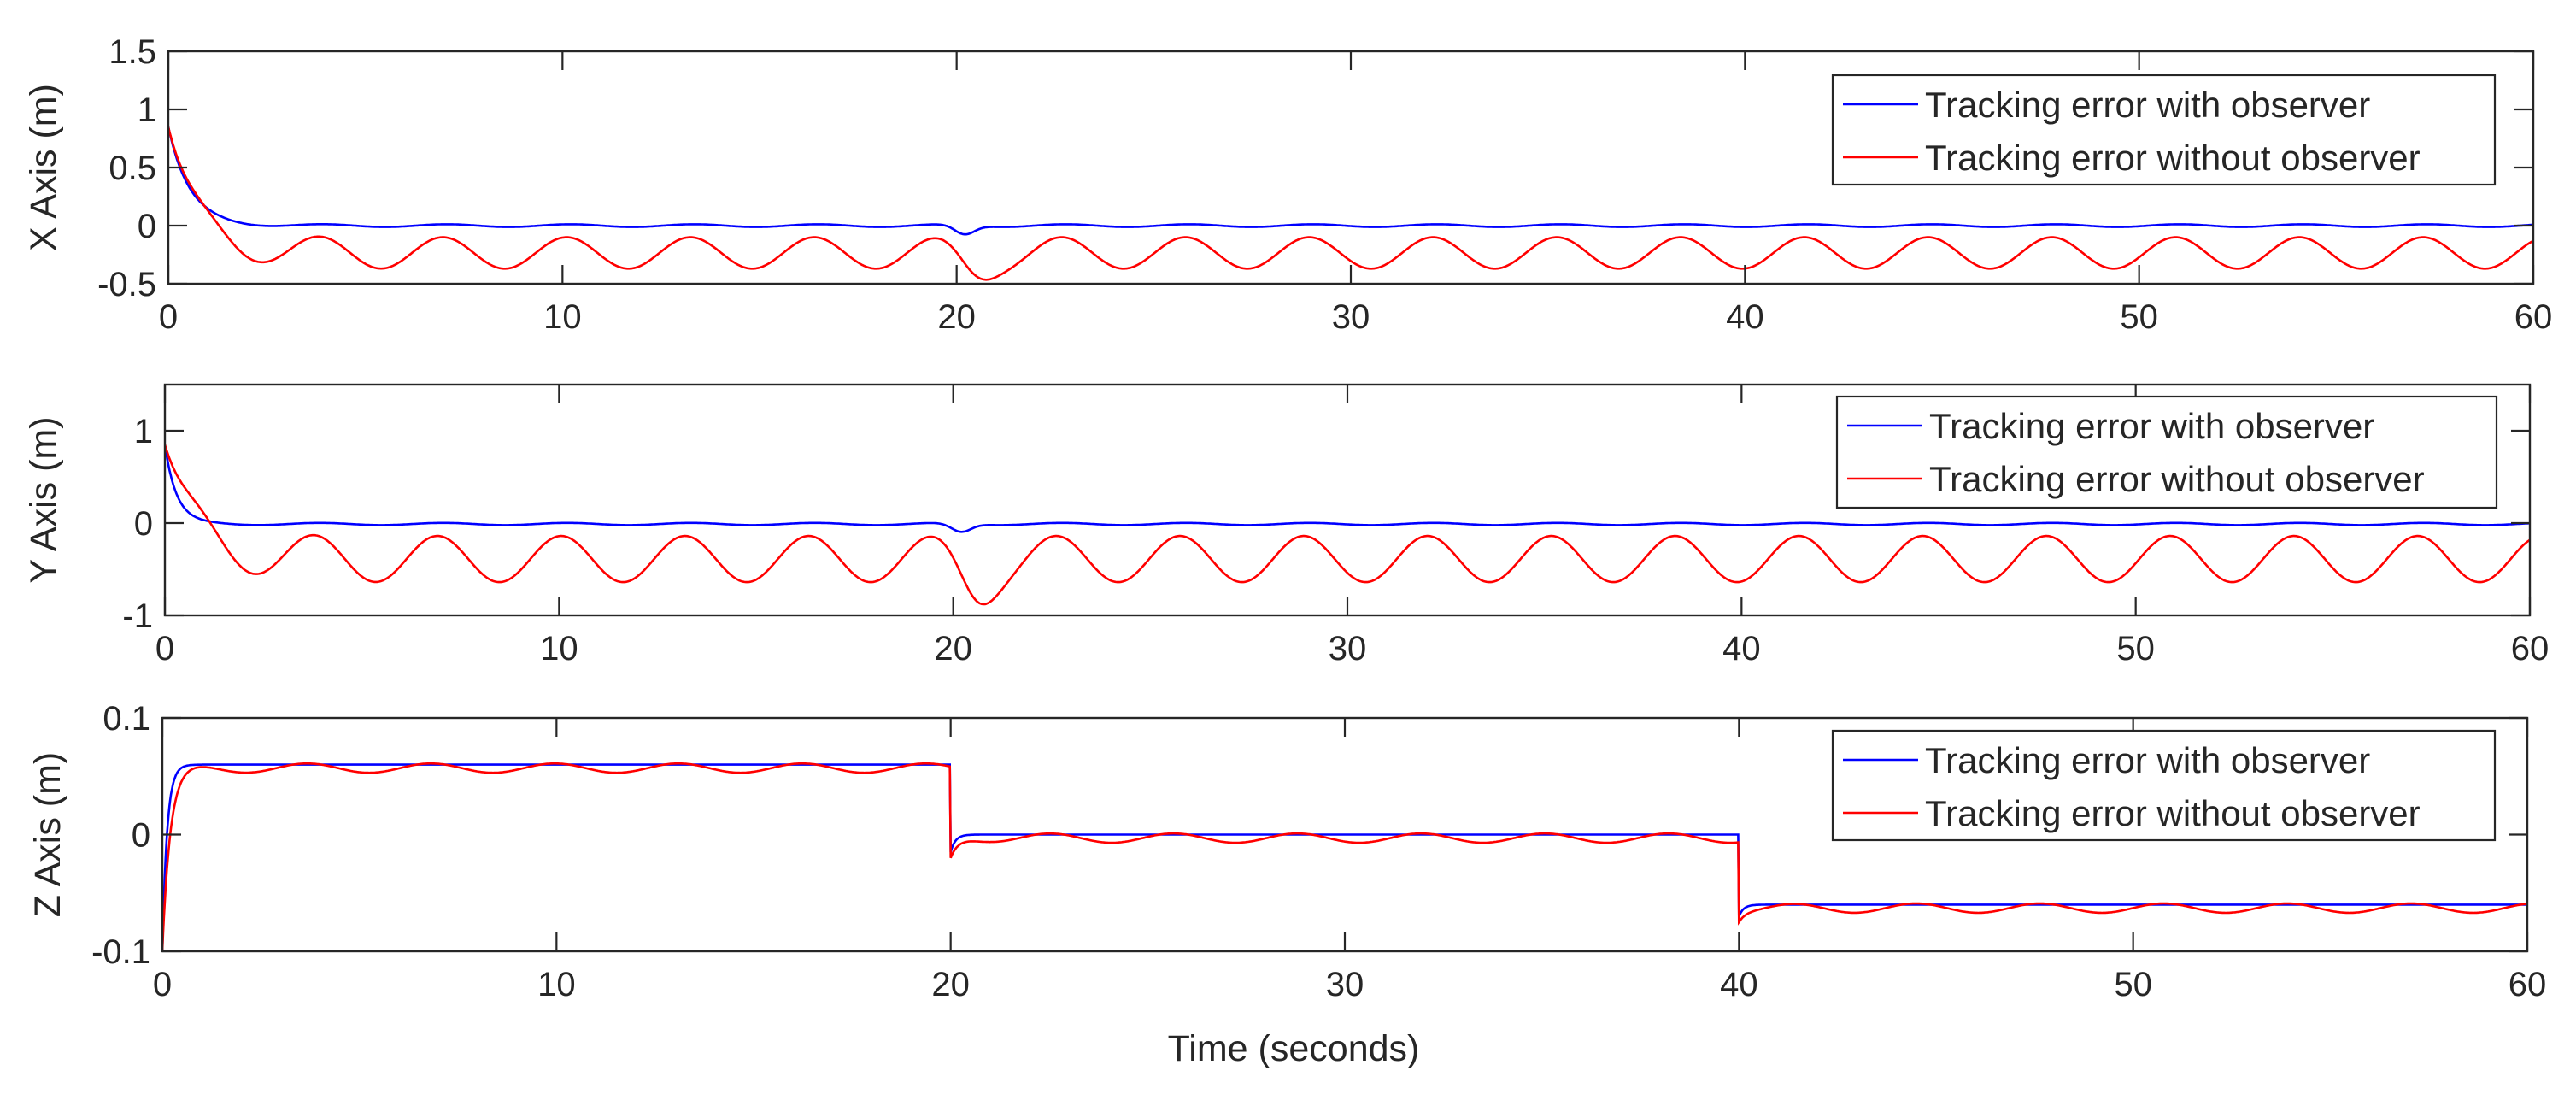 The height and width of the screenshot is (1100, 2576). What do you see at coordinates (1294, 1048) in the screenshot?
I see `x-axis-label: Time (seconds)` at bounding box center [1294, 1048].